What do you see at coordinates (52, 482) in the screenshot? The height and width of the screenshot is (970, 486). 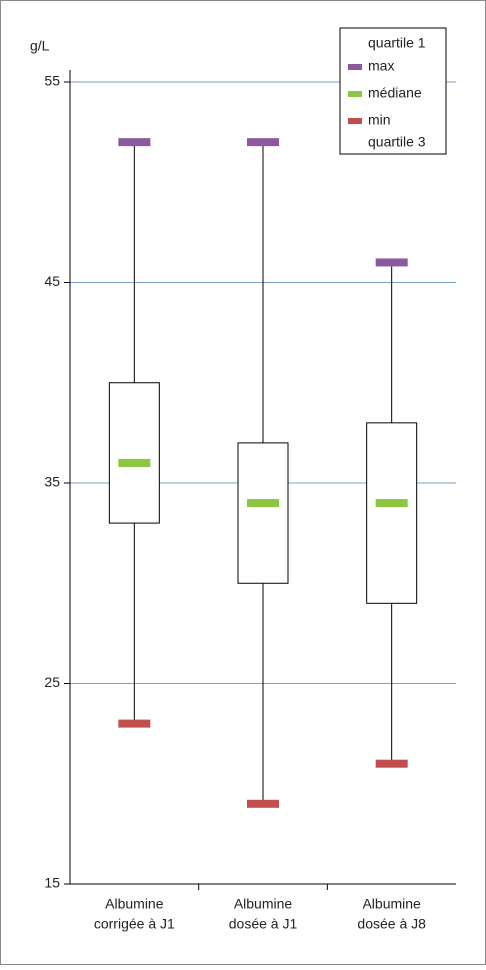 I see `y-tick-label: 35` at bounding box center [52, 482].